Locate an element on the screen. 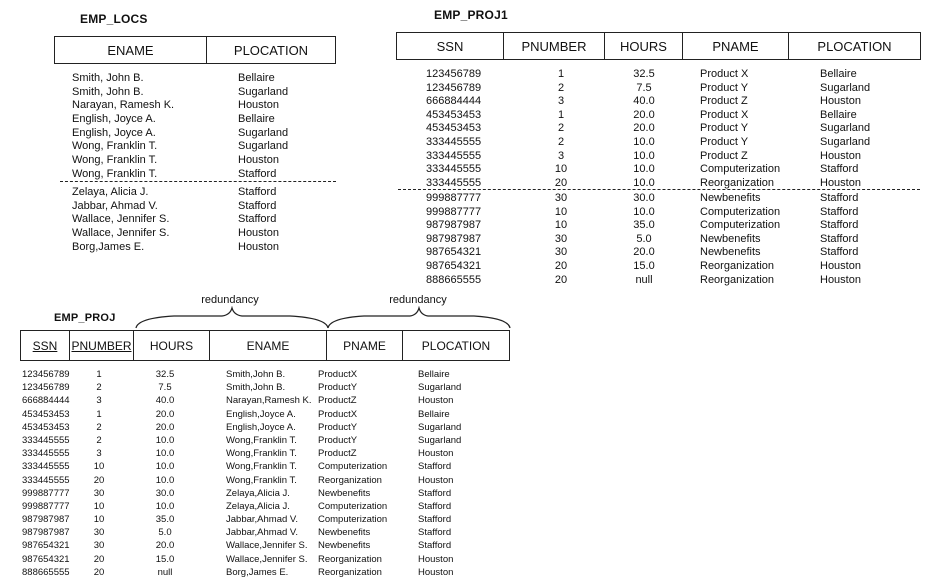  table-row: 999887777 30 30.0 Newbenefits Stafford is located at coordinates (671, 199).